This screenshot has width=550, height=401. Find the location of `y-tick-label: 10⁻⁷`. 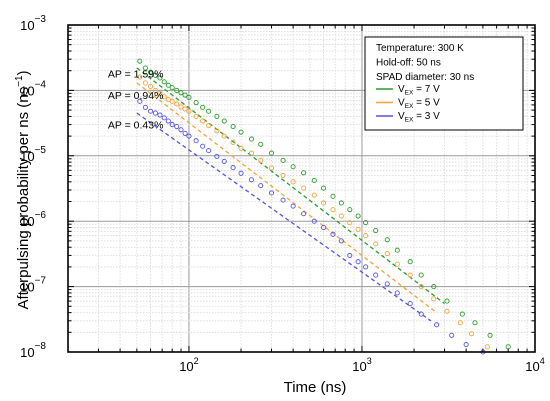

y-tick-label: 10⁻⁷ is located at coordinates (33, 285).